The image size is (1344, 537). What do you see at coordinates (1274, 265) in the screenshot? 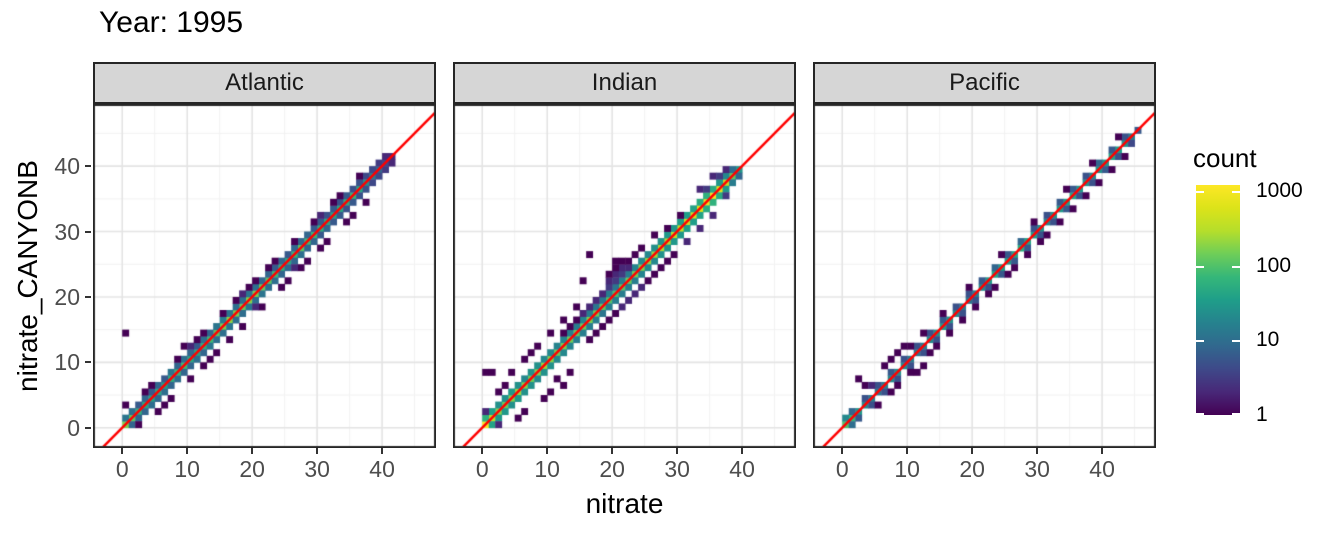
I see `legend-tick-label: 100` at bounding box center [1274, 265].